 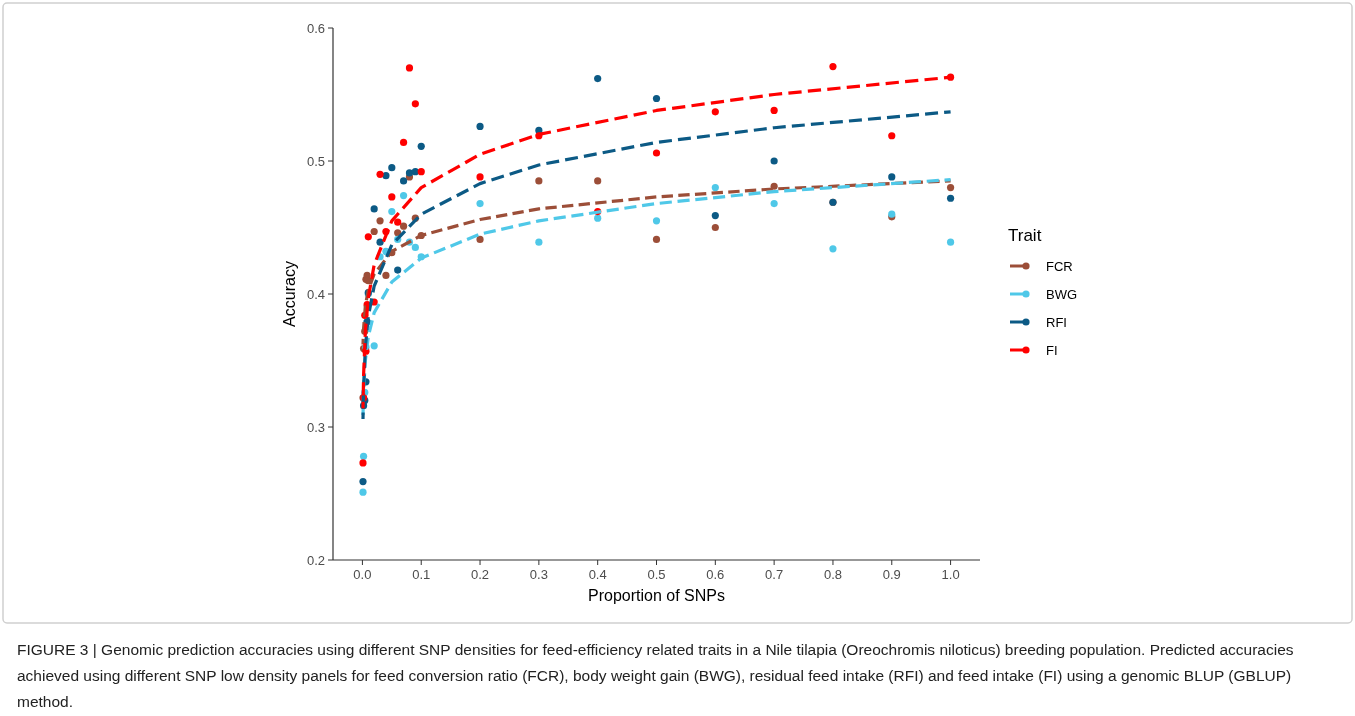 I want to click on legend-label: FCR, so click(x=1059, y=266).